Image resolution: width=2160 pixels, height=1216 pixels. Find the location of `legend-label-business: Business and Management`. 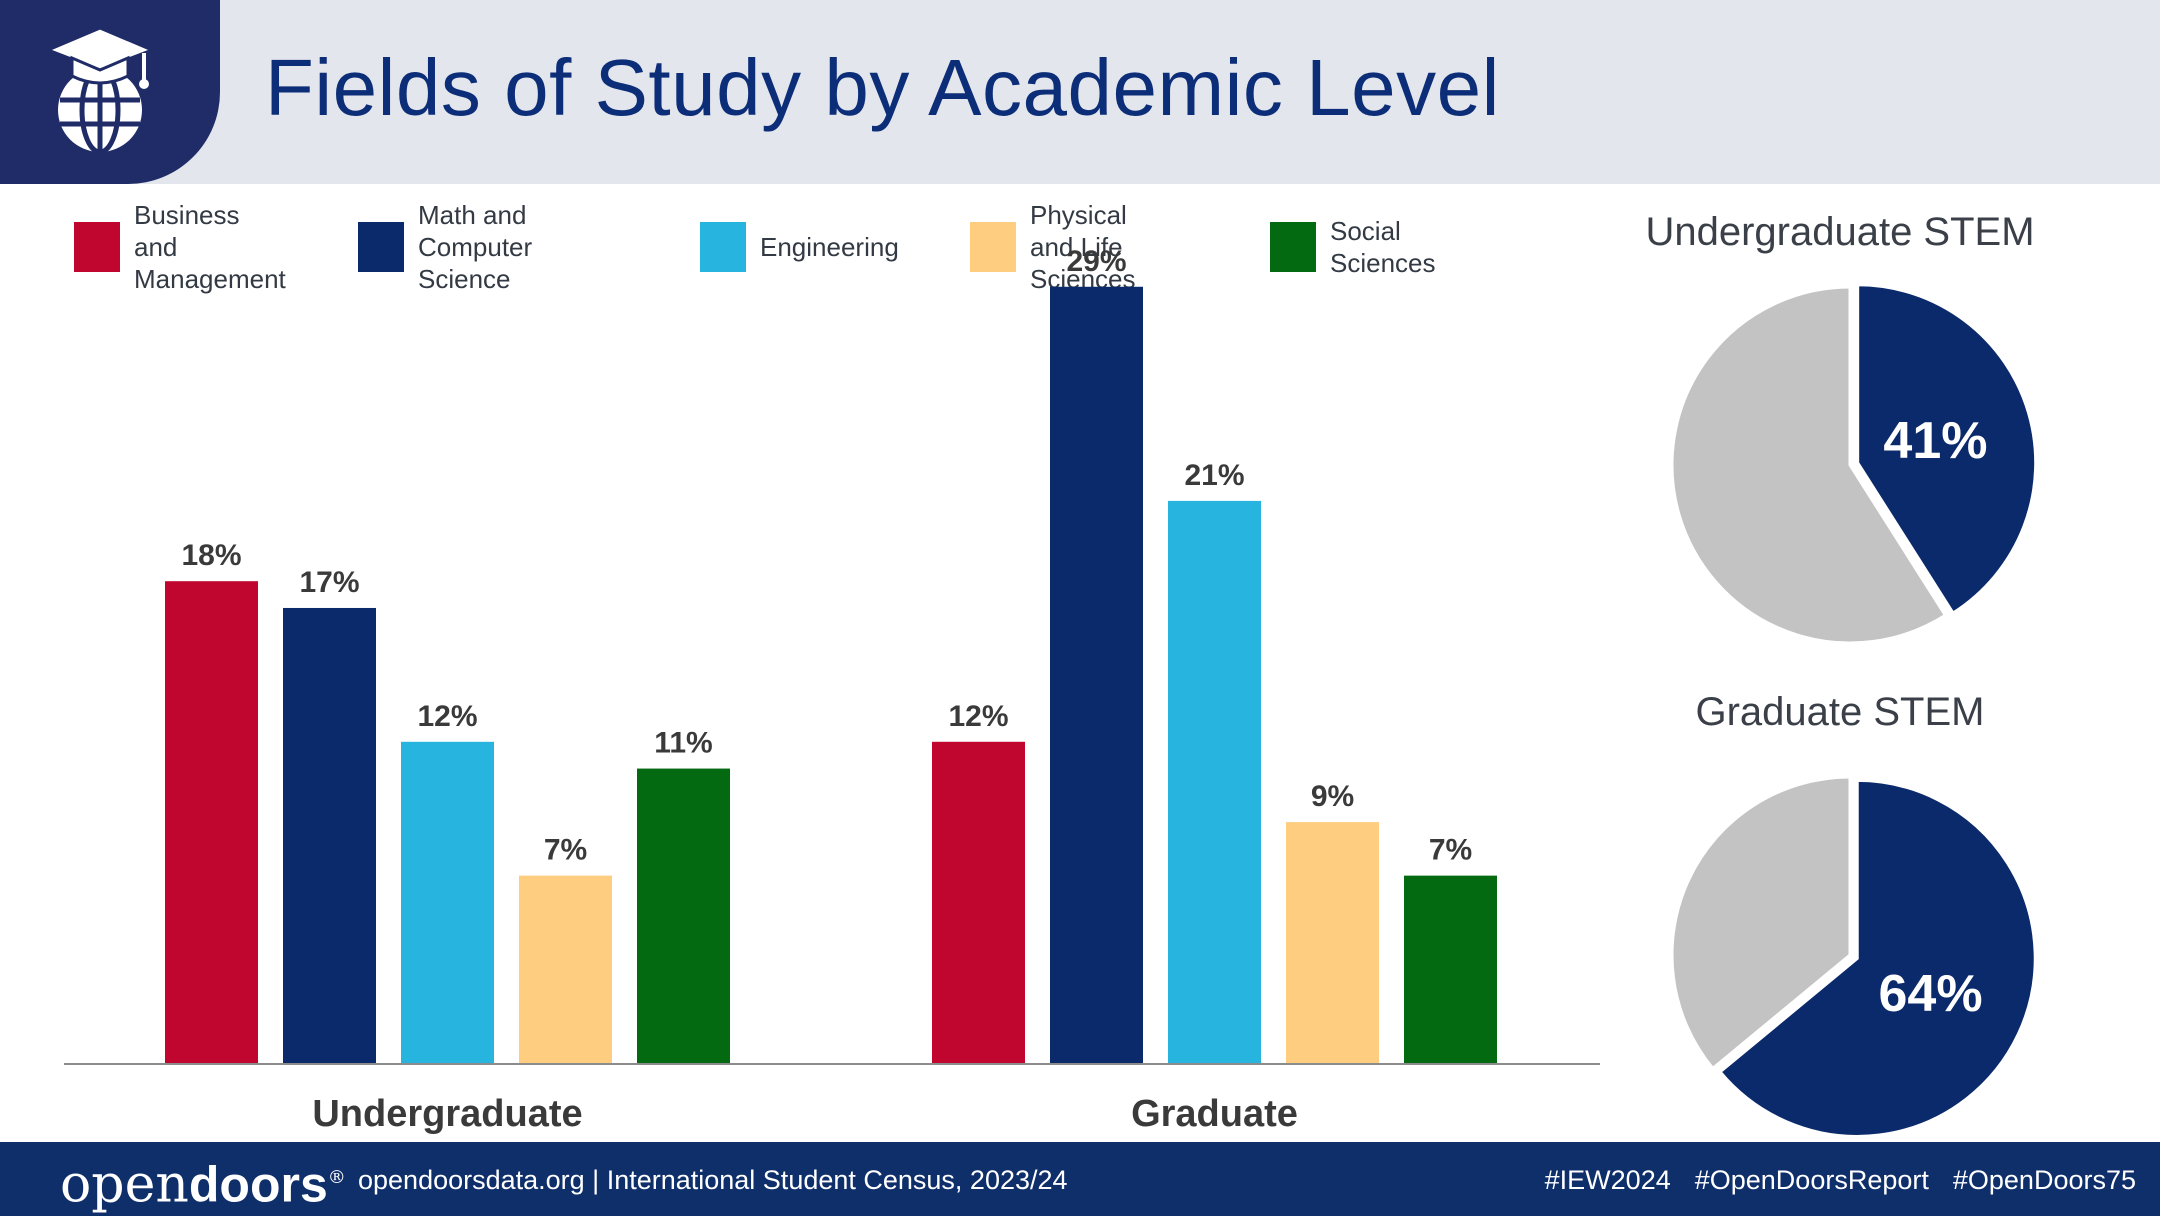

legend-label-business: Business and Management is located at coordinates (210, 247).